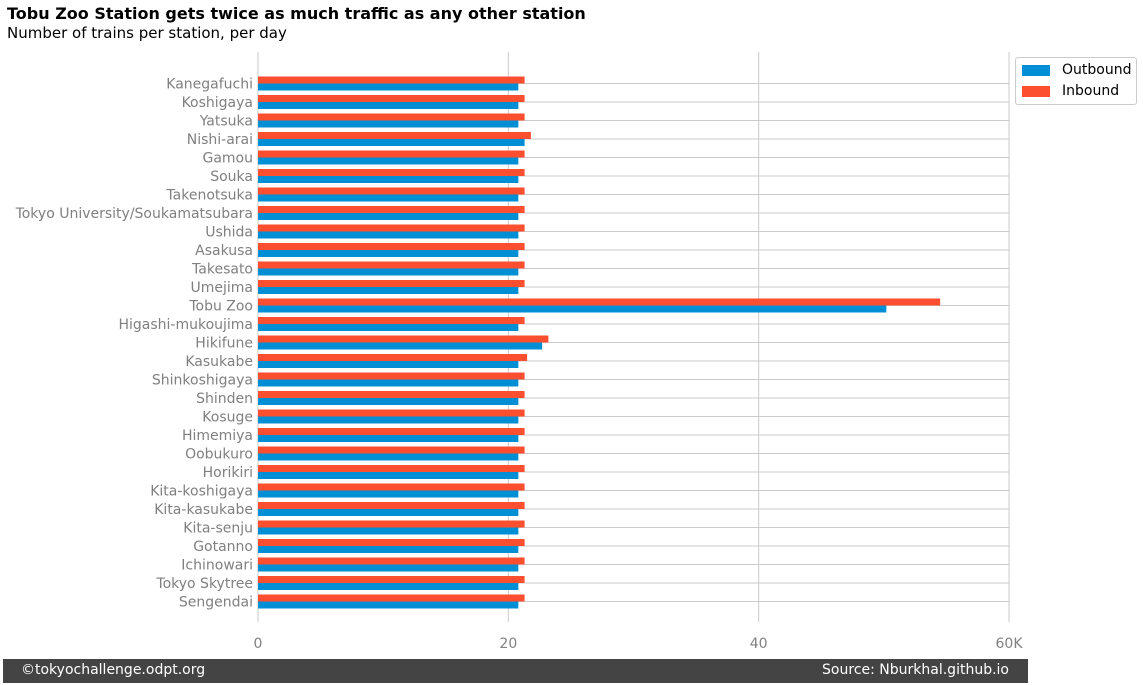 The width and height of the screenshot is (1143, 685). What do you see at coordinates (226, 122) in the screenshot?
I see `y-tick-label: Yatsuka` at bounding box center [226, 122].